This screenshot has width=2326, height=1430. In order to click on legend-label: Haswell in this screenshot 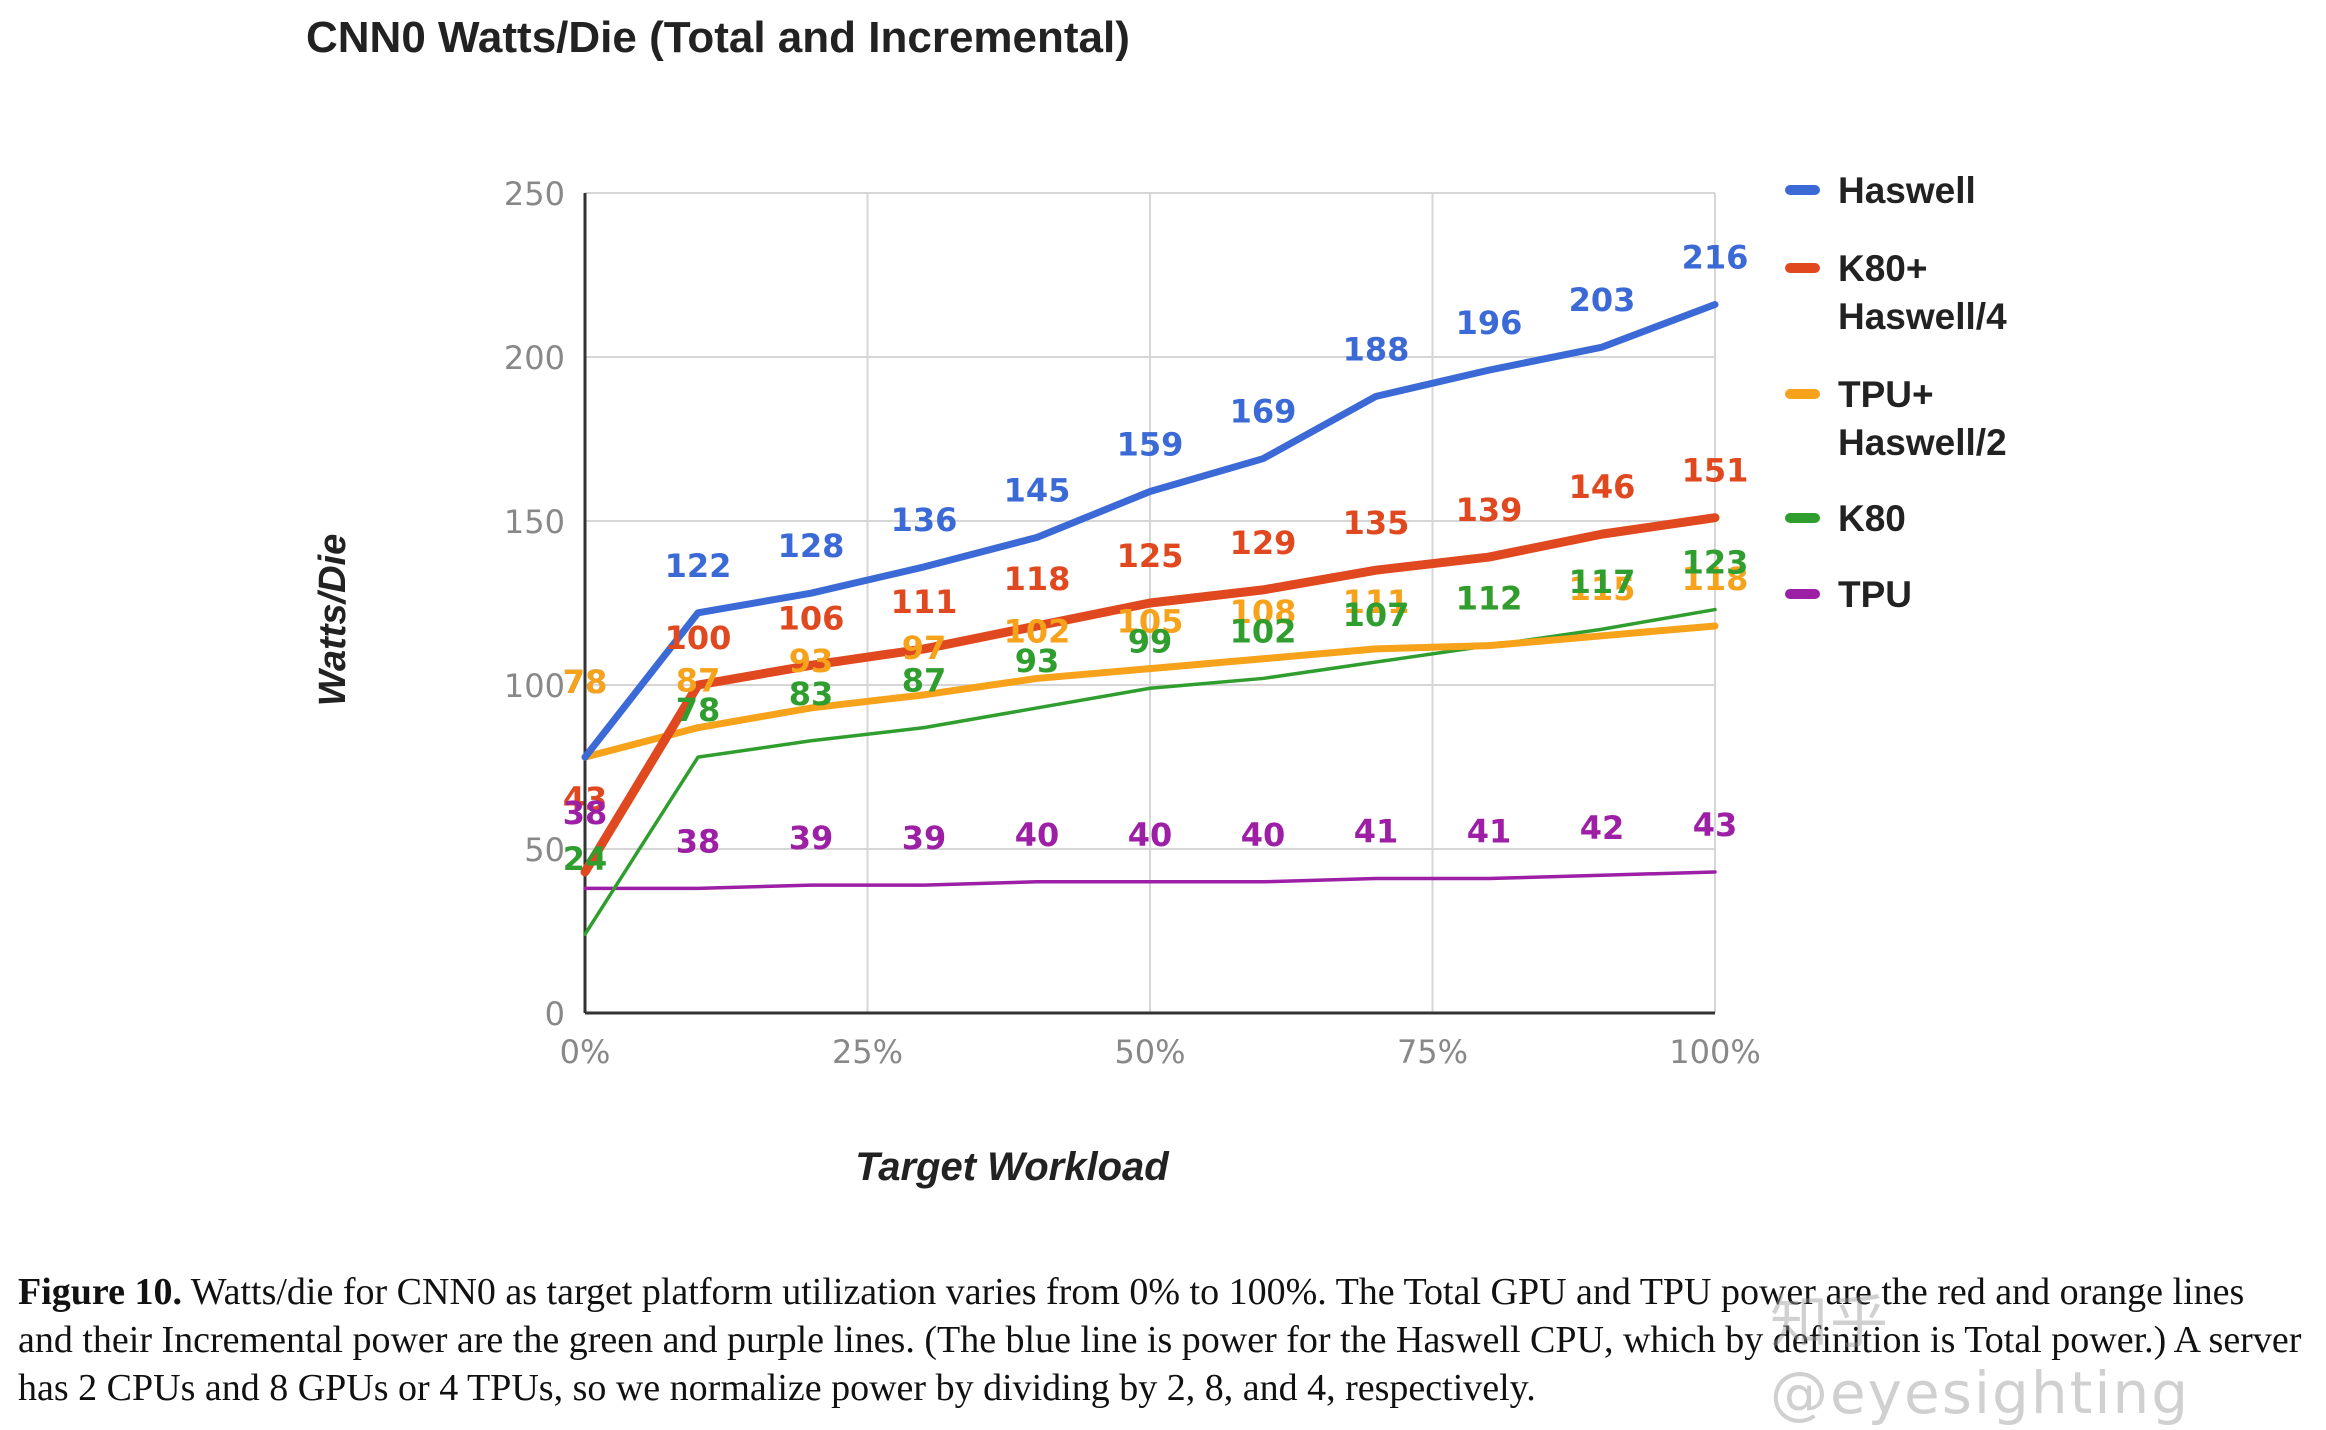, I will do `click(1907, 190)`.